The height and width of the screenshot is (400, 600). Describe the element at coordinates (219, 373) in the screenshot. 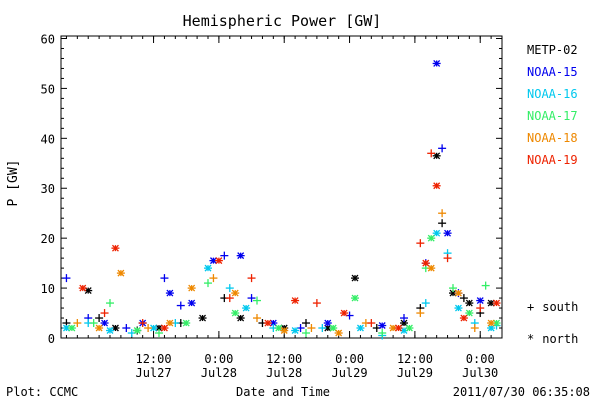

I see `x-tick-label-date: Jul28` at that location.